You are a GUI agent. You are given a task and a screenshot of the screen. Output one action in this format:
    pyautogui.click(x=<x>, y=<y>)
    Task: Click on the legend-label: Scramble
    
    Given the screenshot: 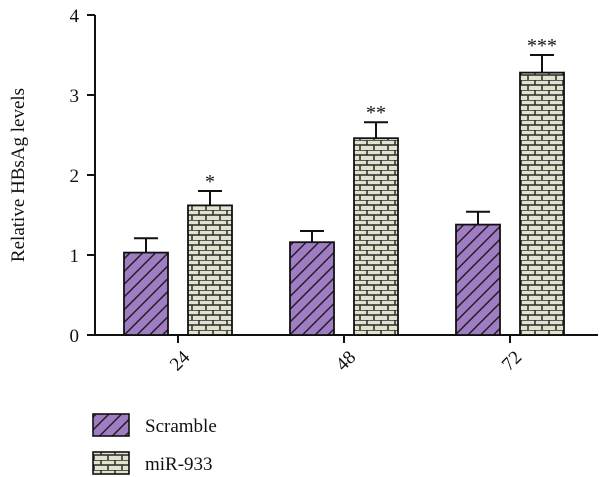 What is the action you would take?
    pyautogui.click(x=181, y=426)
    